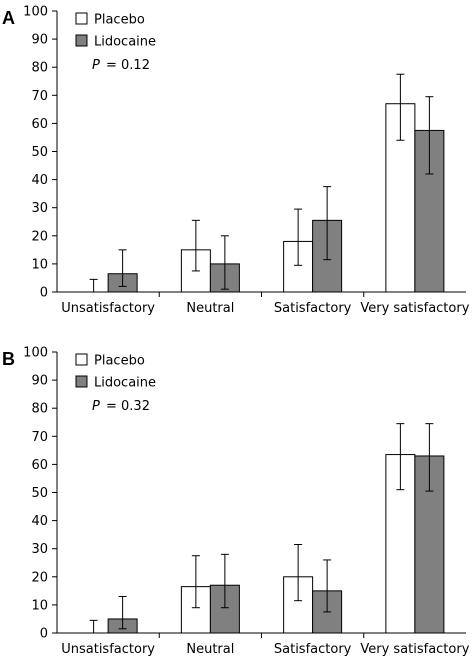 This screenshot has width=472, height=662. Describe the element at coordinates (128, 65) in the screenshot. I see `p-value-text: = 0.12` at that location.